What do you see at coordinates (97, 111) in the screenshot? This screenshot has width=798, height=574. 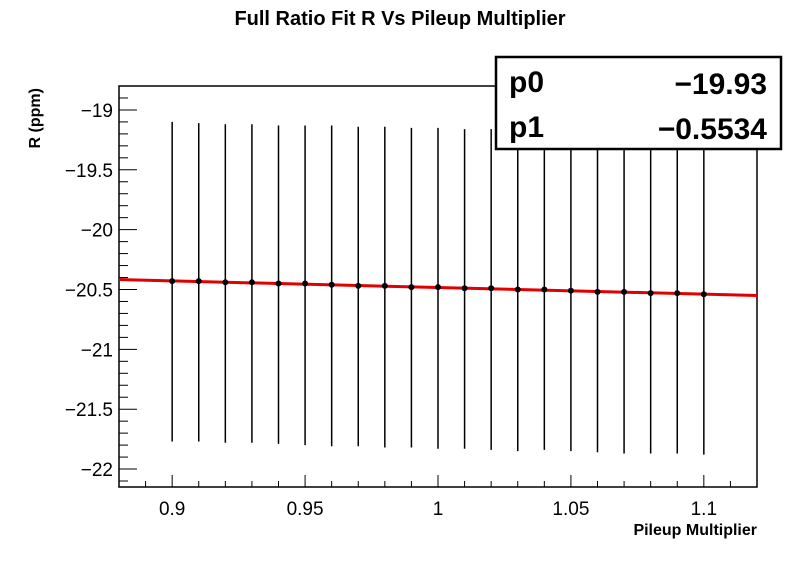 I see `y-tick-label: −19` at bounding box center [97, 111].